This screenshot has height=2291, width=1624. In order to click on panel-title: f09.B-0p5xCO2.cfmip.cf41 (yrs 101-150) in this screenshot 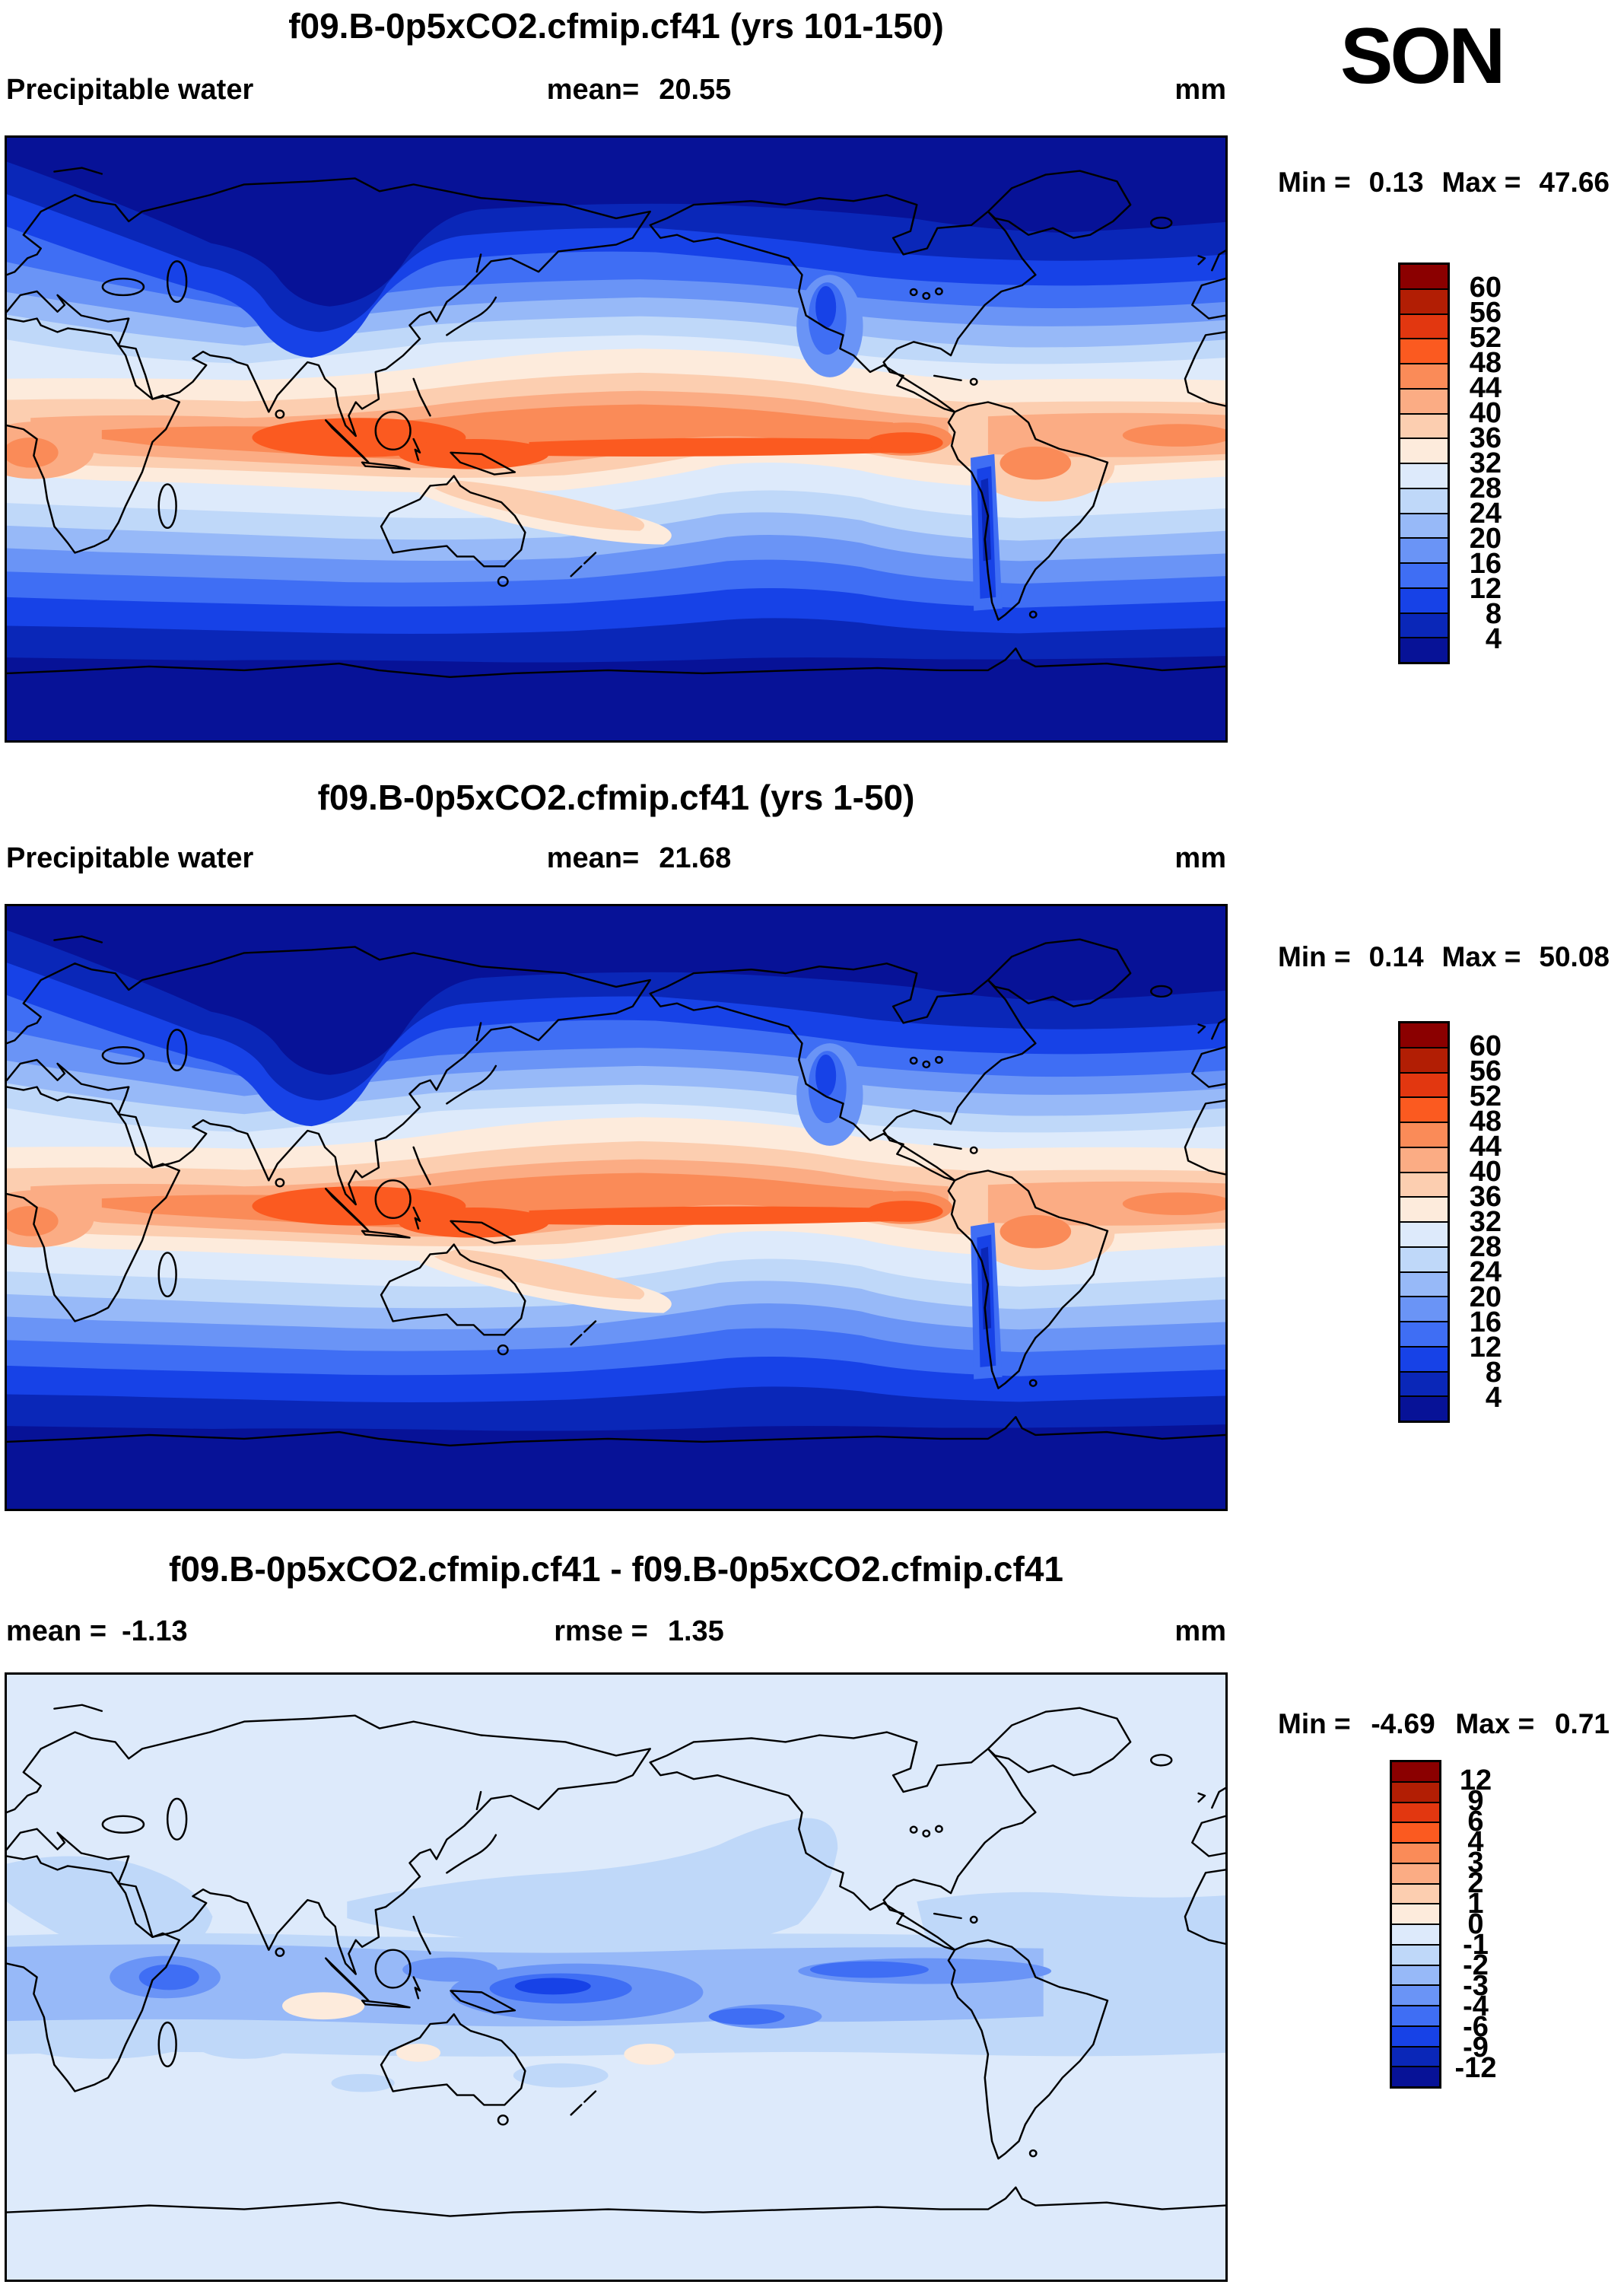, I will do `click(616, 26)`.